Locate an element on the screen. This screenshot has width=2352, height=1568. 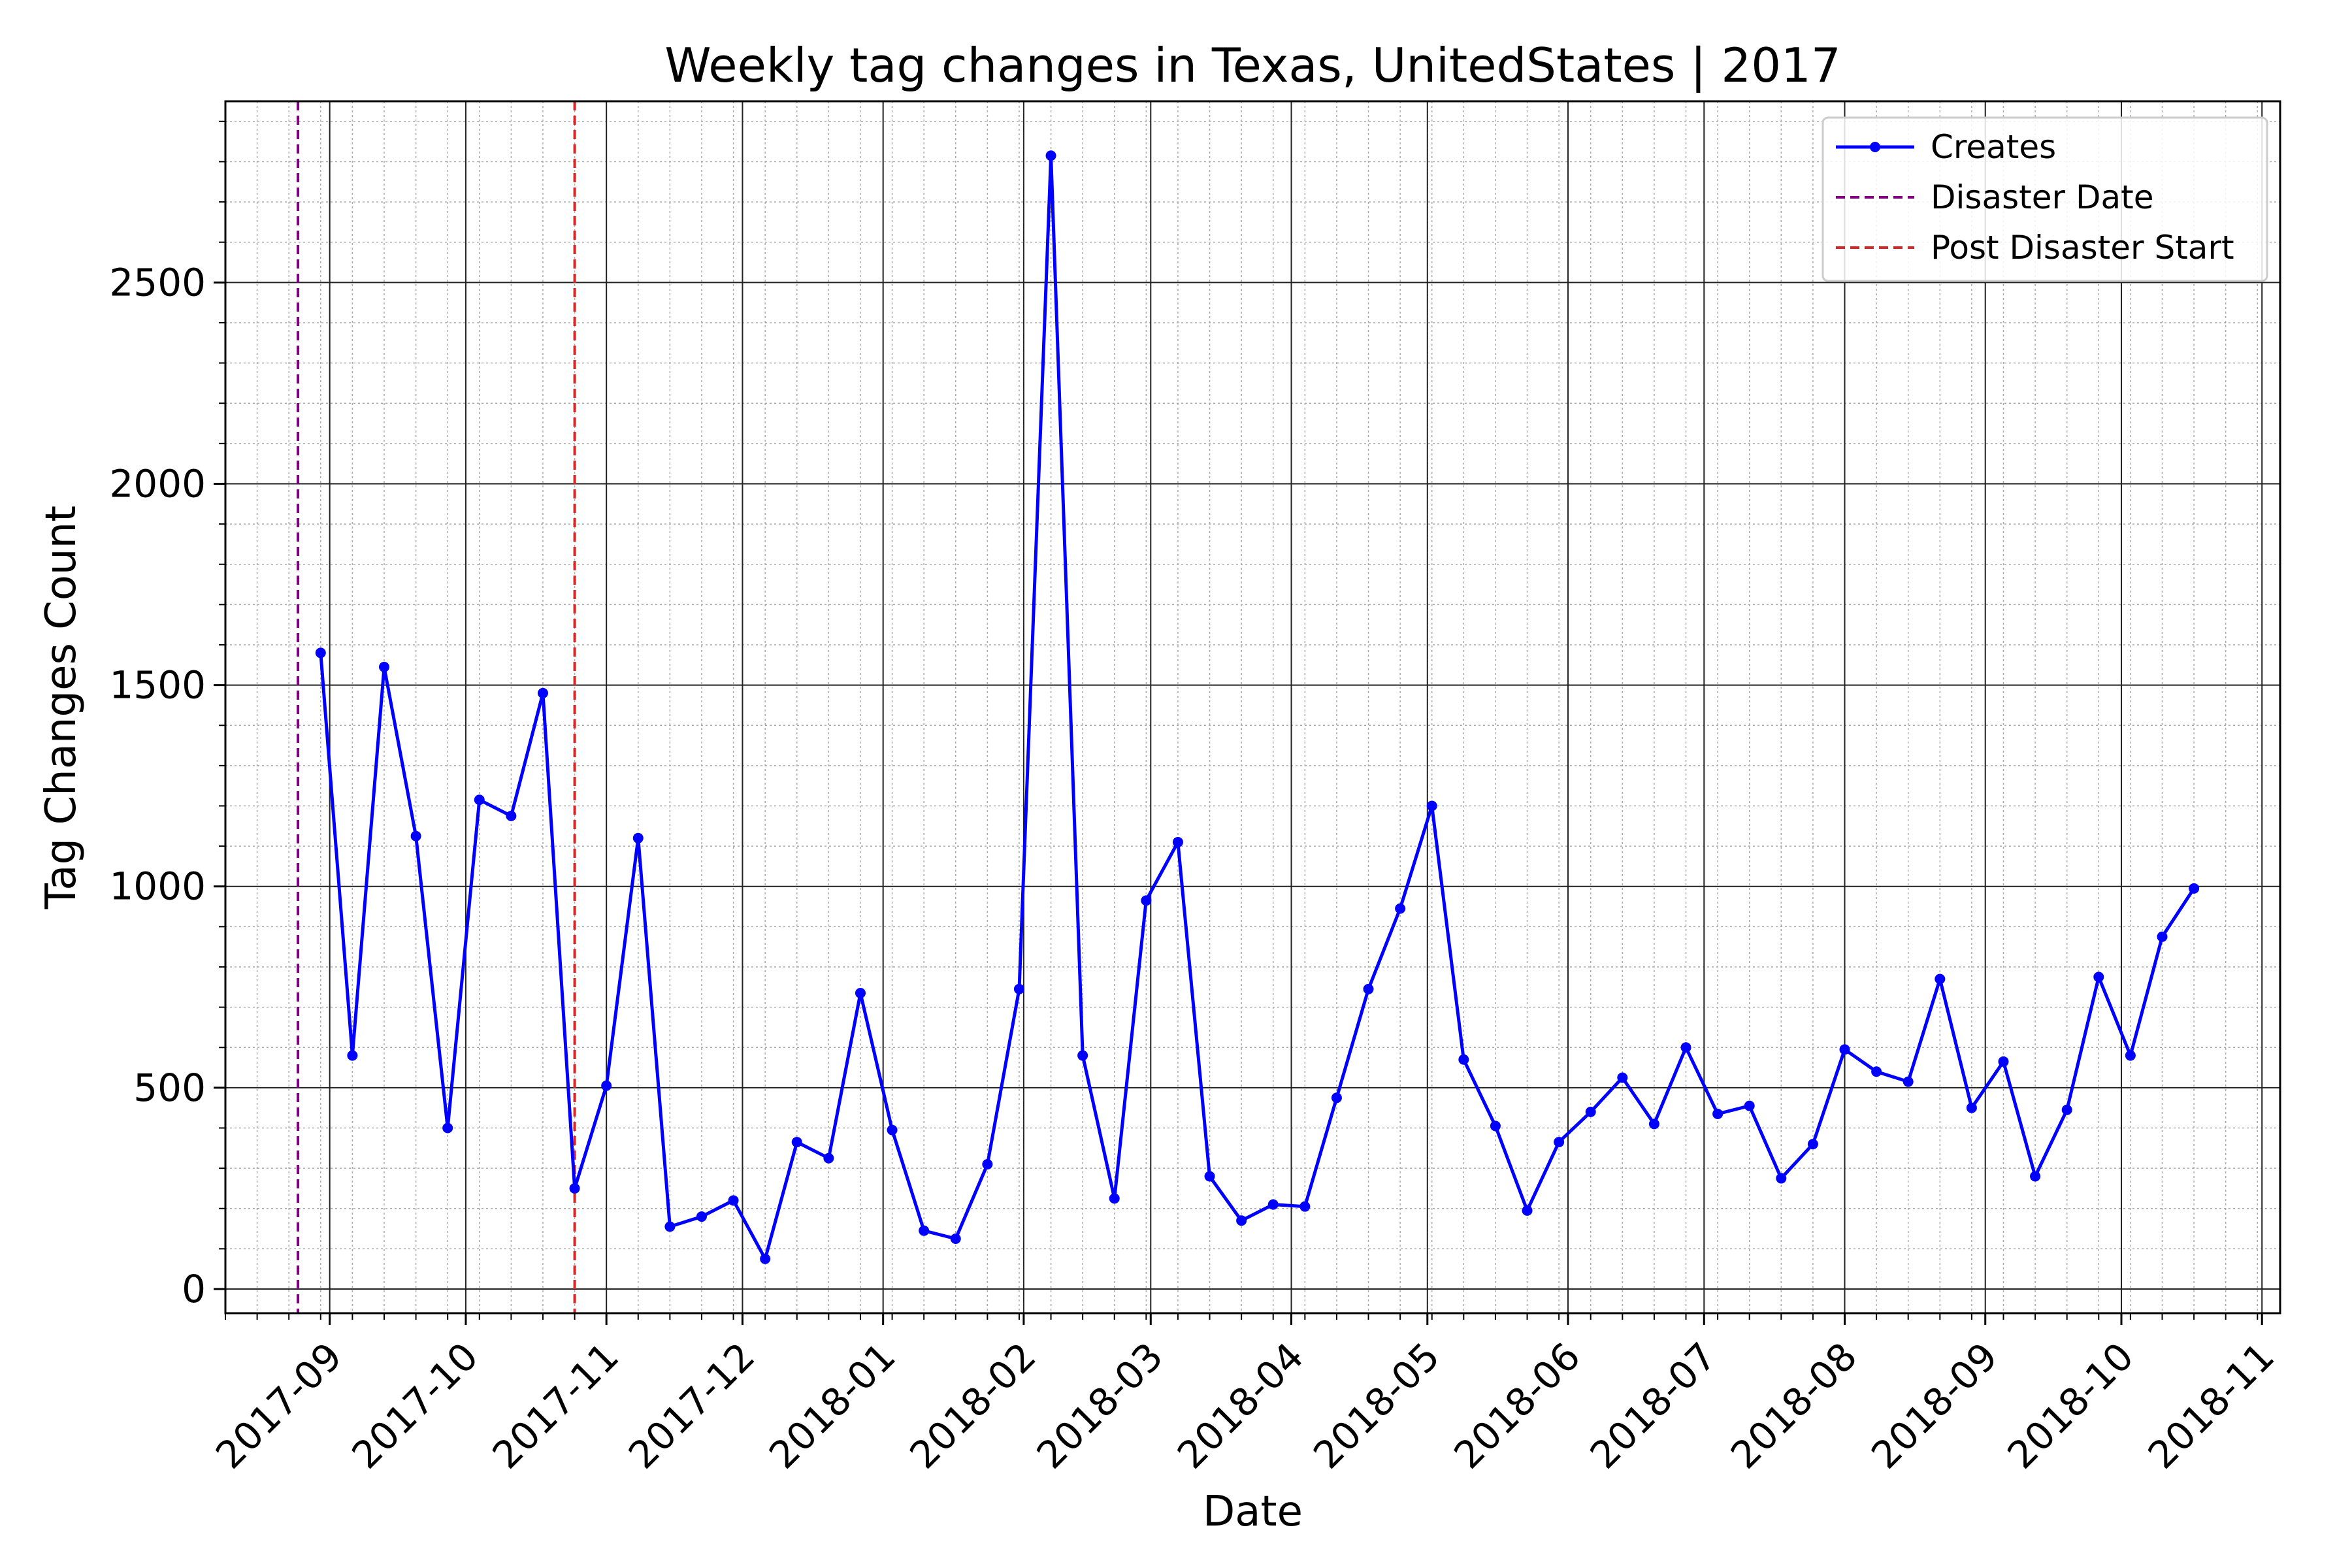
y-tick-label: 1000 is located at coordinates (157, 886).